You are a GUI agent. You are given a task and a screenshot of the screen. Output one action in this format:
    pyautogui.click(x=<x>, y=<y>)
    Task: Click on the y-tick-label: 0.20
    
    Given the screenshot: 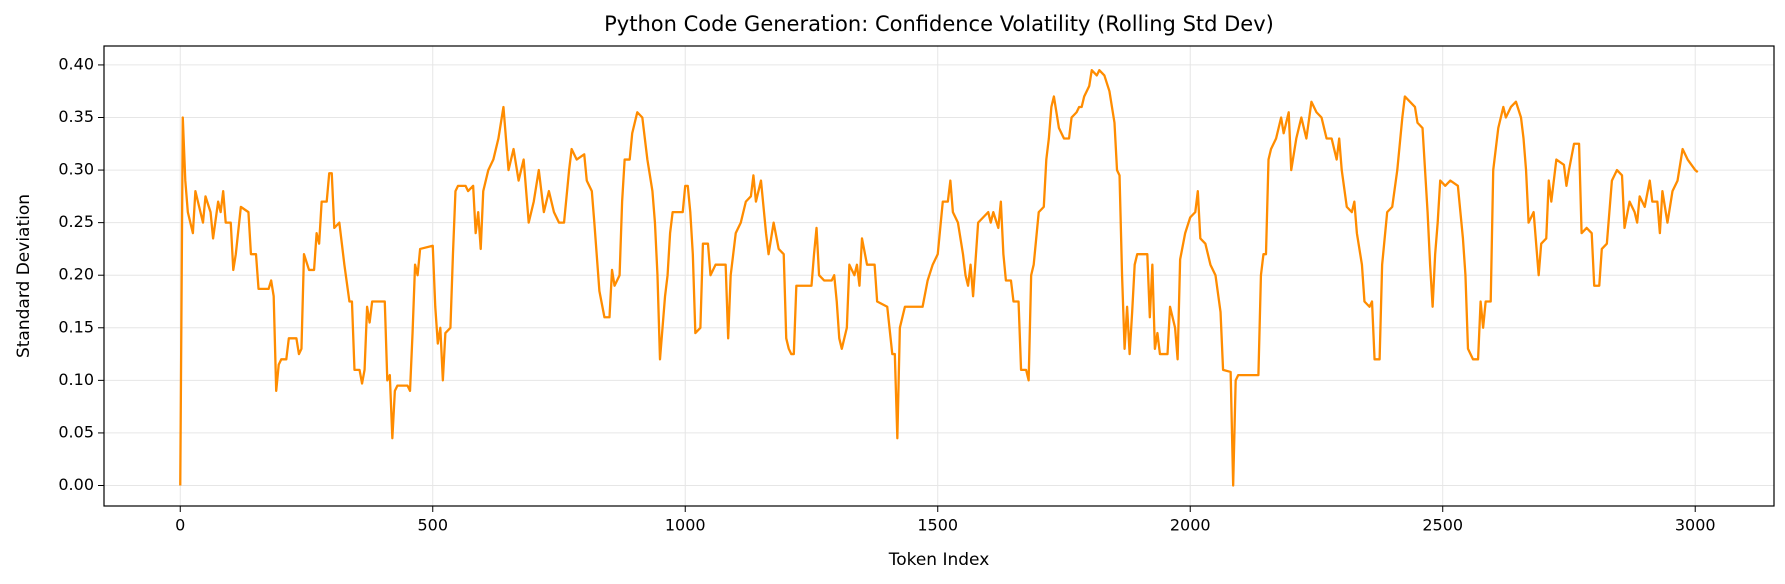 What is the action you would take?
    pyautogui.click(x=76, y=274)
    